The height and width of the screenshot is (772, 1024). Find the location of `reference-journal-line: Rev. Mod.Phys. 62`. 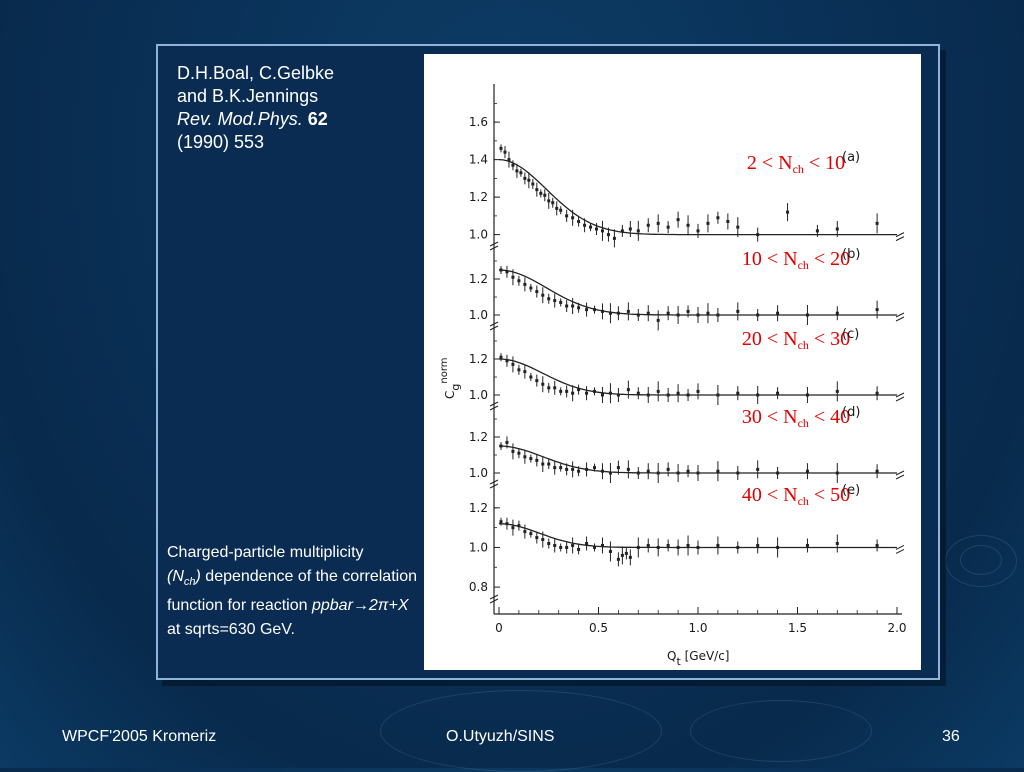

reference-journal-line: Rev. Mod.Phys. 62 is located at coordinates (255, 119).